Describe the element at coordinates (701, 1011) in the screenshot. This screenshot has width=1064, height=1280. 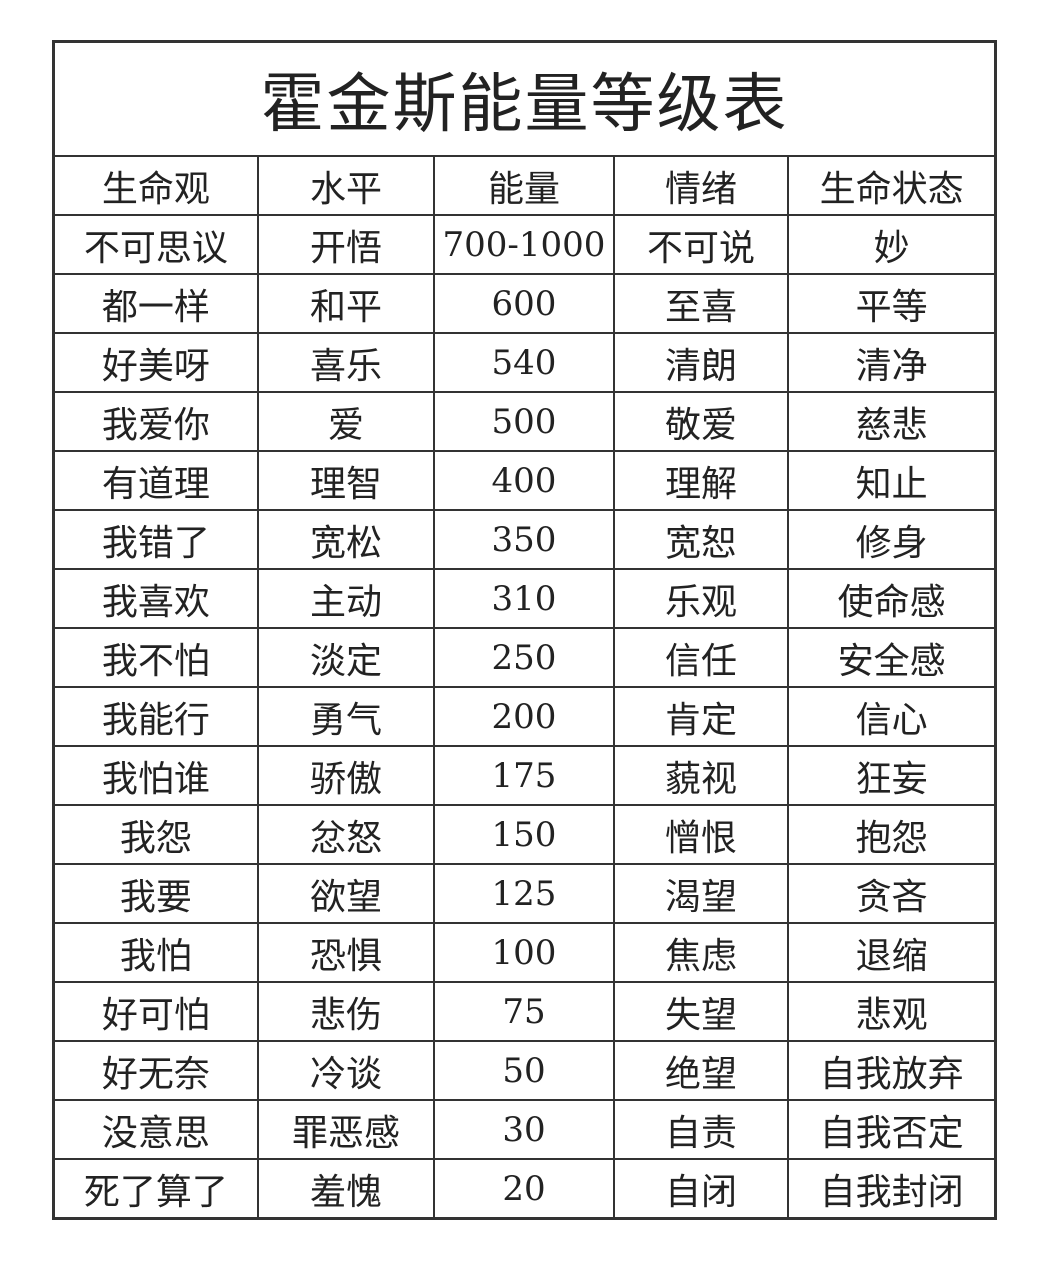
I see `cell-emotion: 失望` at that location.